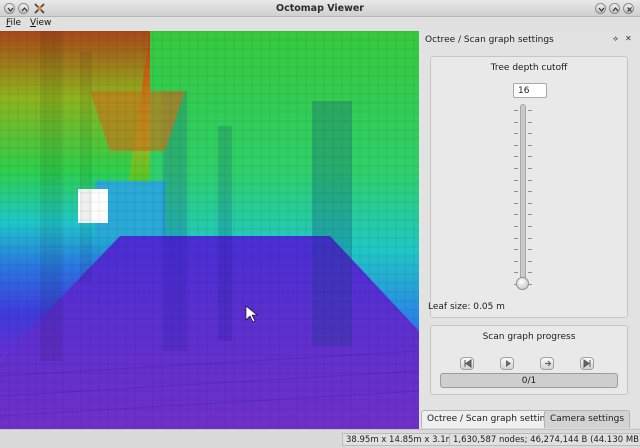  I want to click on chevron-up-icon, so click(24, 9).